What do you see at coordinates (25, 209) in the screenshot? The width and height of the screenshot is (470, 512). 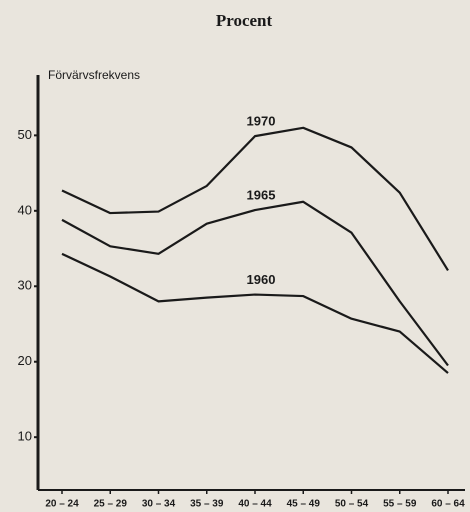 I see `y-tick-label: 40` at bounding box center [25, 209].